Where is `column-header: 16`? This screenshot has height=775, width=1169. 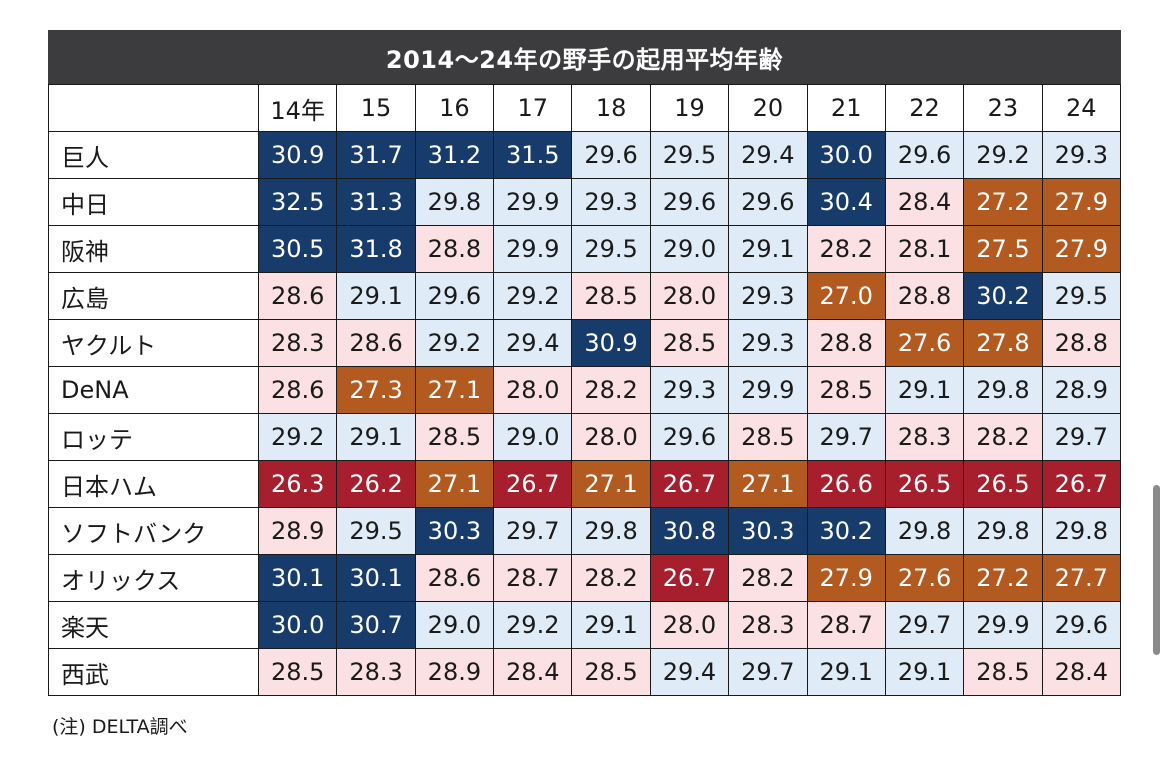 column-header: 16 is located at coordinates (454, 108).